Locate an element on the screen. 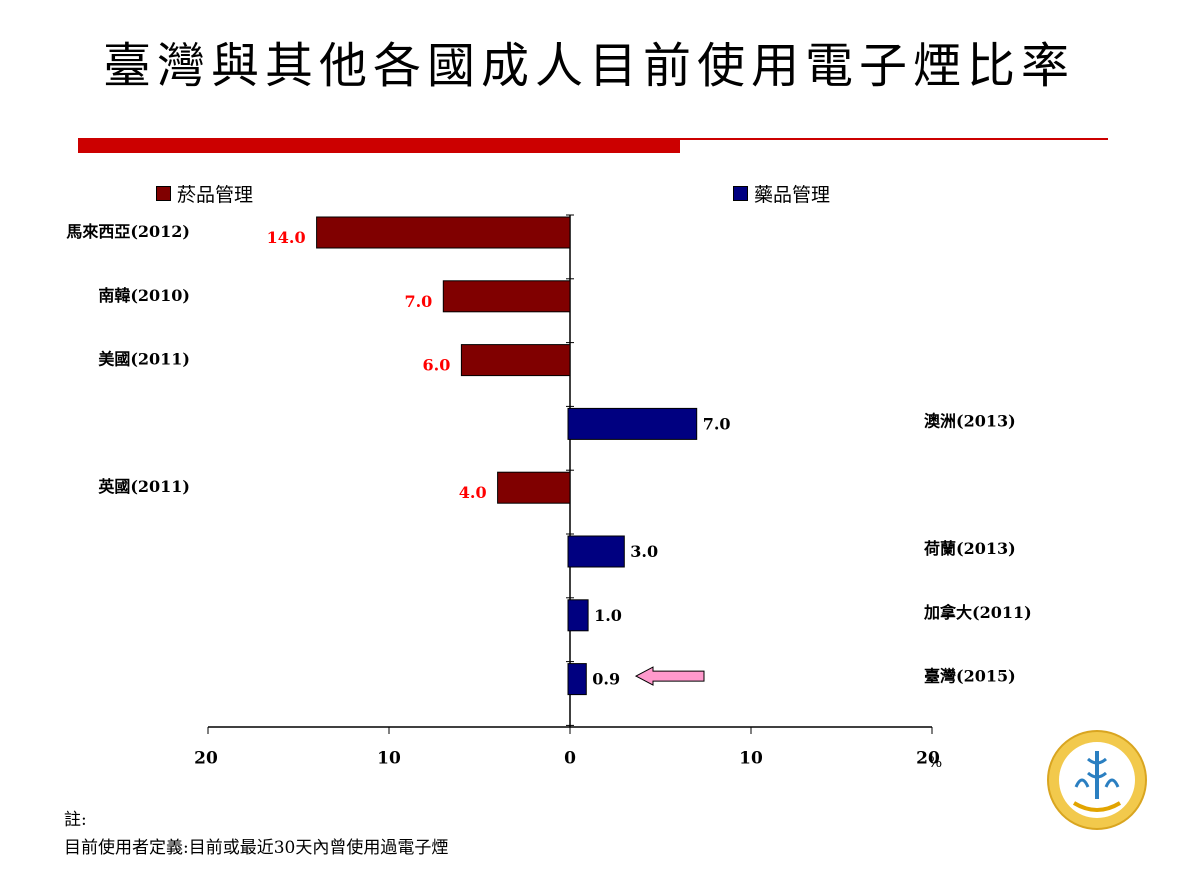 The width and height of the screenshot is (1178, 883). category-label: 加拿大(2011) is located at coordinates (977, 612).